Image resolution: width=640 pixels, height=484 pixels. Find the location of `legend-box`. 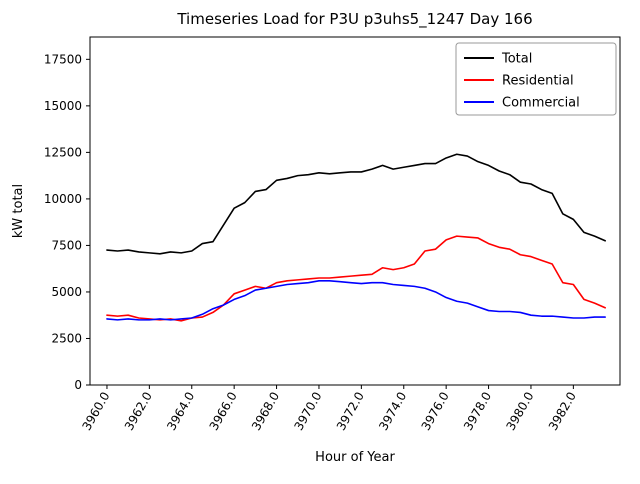

legend-box is located at coordinates (536, 79).